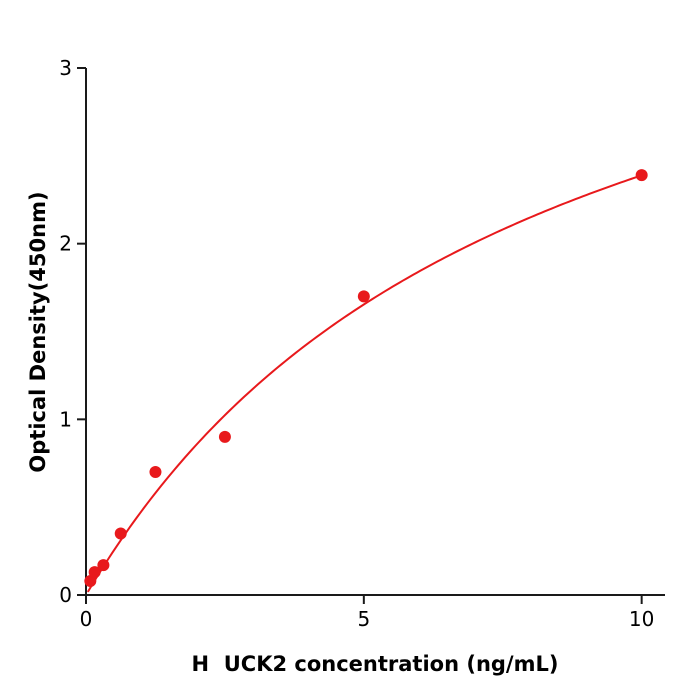  Describe the element at coordinates (65, 595) in the screenshot. I see `y-tick-label: 0` at that location.